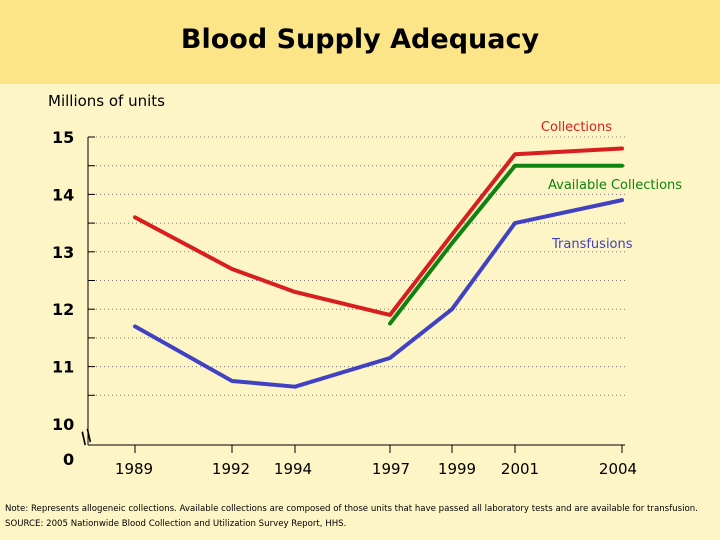 The width and height of the screenshot is (720, 540). I want to click on x-tick-label: 1992, so click(231, 469).